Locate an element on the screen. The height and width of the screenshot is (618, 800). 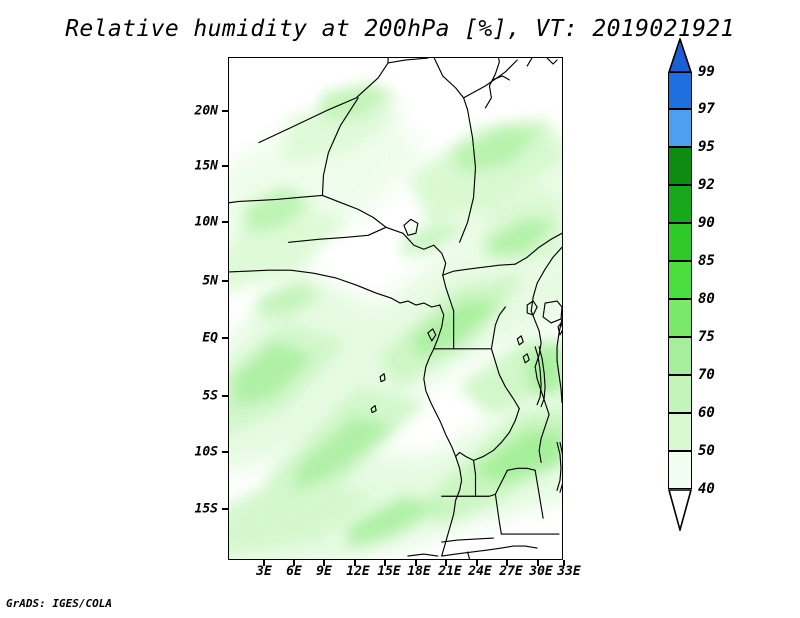
colorbar-label-90: 90 is located at coordinates (706, 223).